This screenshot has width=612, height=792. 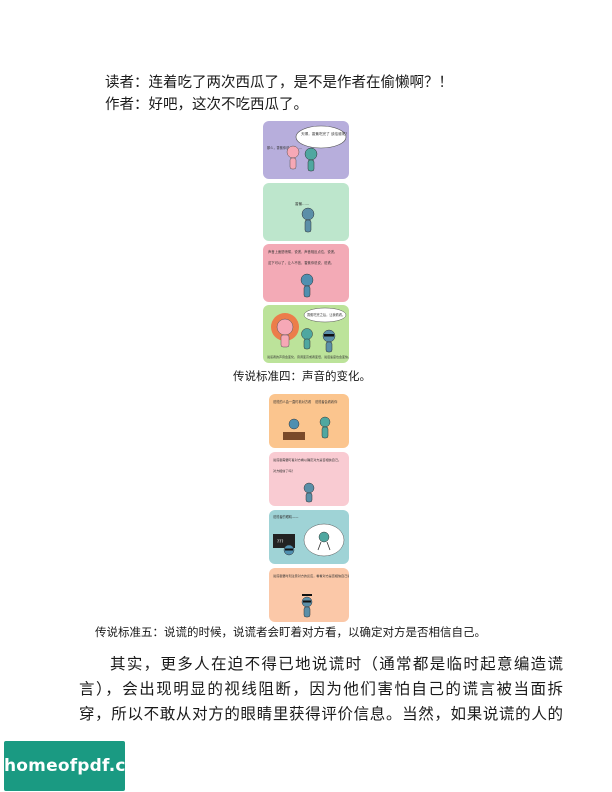 I want to click on comic-illustration: 说谎者需要盯着对方看以确定对方是否相信自己。 对方相信了吗？, so click(x=309, y=479).